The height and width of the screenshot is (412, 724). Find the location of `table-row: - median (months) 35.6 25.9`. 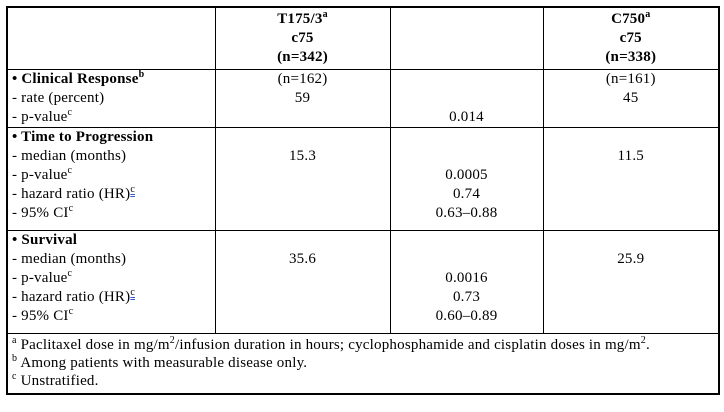

table-row: - median (months) 35.6 25.9 is located at coordinates (363, 259).